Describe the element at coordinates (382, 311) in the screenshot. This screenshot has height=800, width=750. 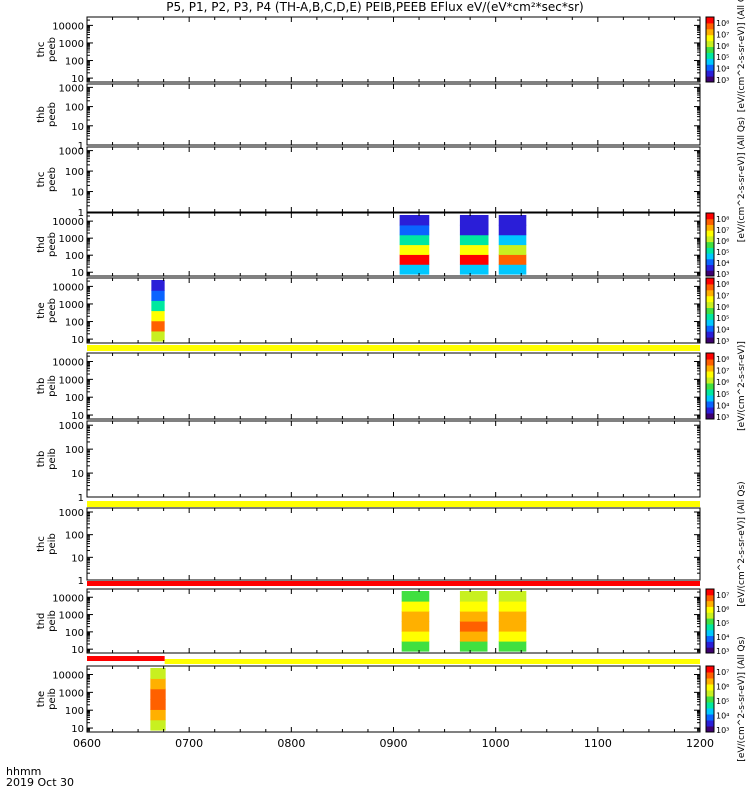
I see `panel-the-peeb-2: 10000 1000 100 10 thepeeb 10⁸ 10⁷ 10⁶ 10⁵ 10⁴ 10³` at that location.